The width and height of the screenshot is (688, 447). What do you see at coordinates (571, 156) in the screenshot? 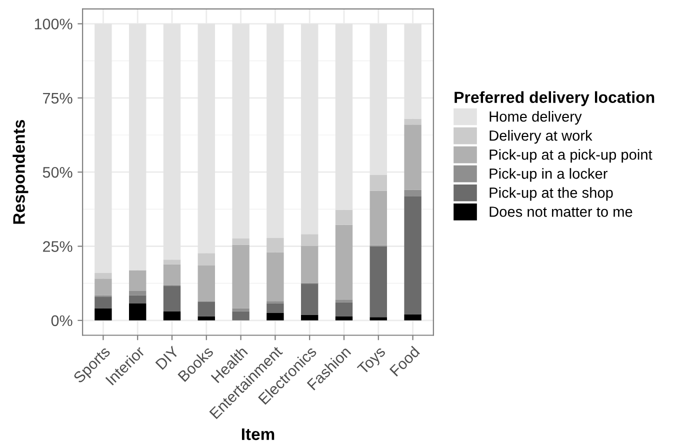
I see `legend-label: Pick-up at a pick-up point` at bounding box center [571, 156].